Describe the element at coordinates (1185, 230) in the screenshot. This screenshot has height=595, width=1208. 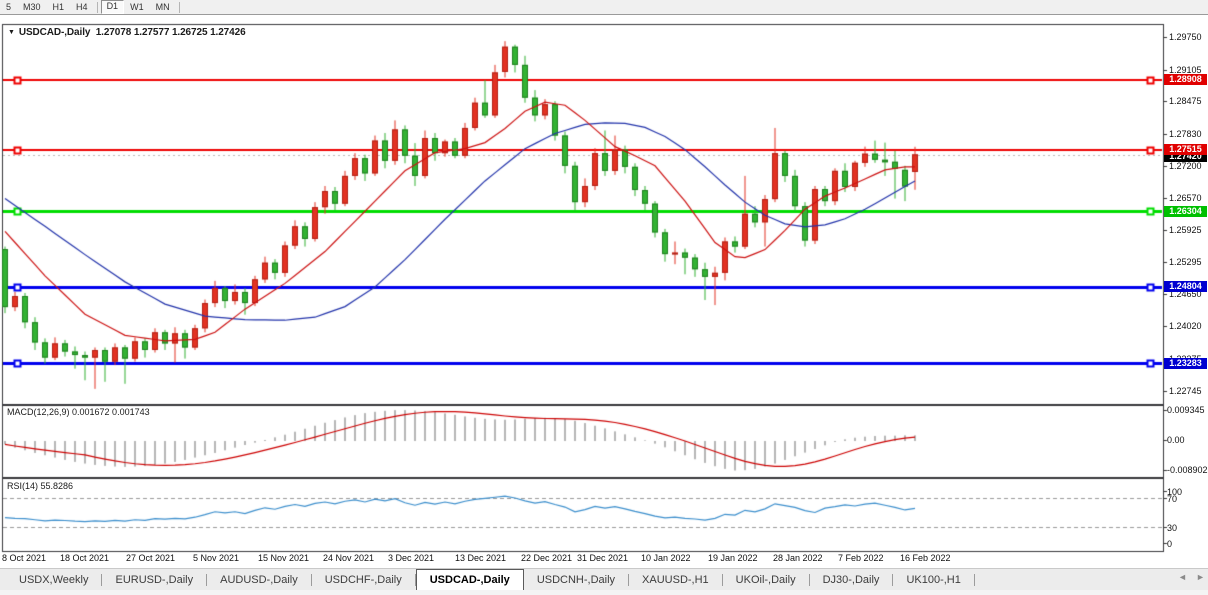
I see `price-tick-label: 1.25925` at that location.